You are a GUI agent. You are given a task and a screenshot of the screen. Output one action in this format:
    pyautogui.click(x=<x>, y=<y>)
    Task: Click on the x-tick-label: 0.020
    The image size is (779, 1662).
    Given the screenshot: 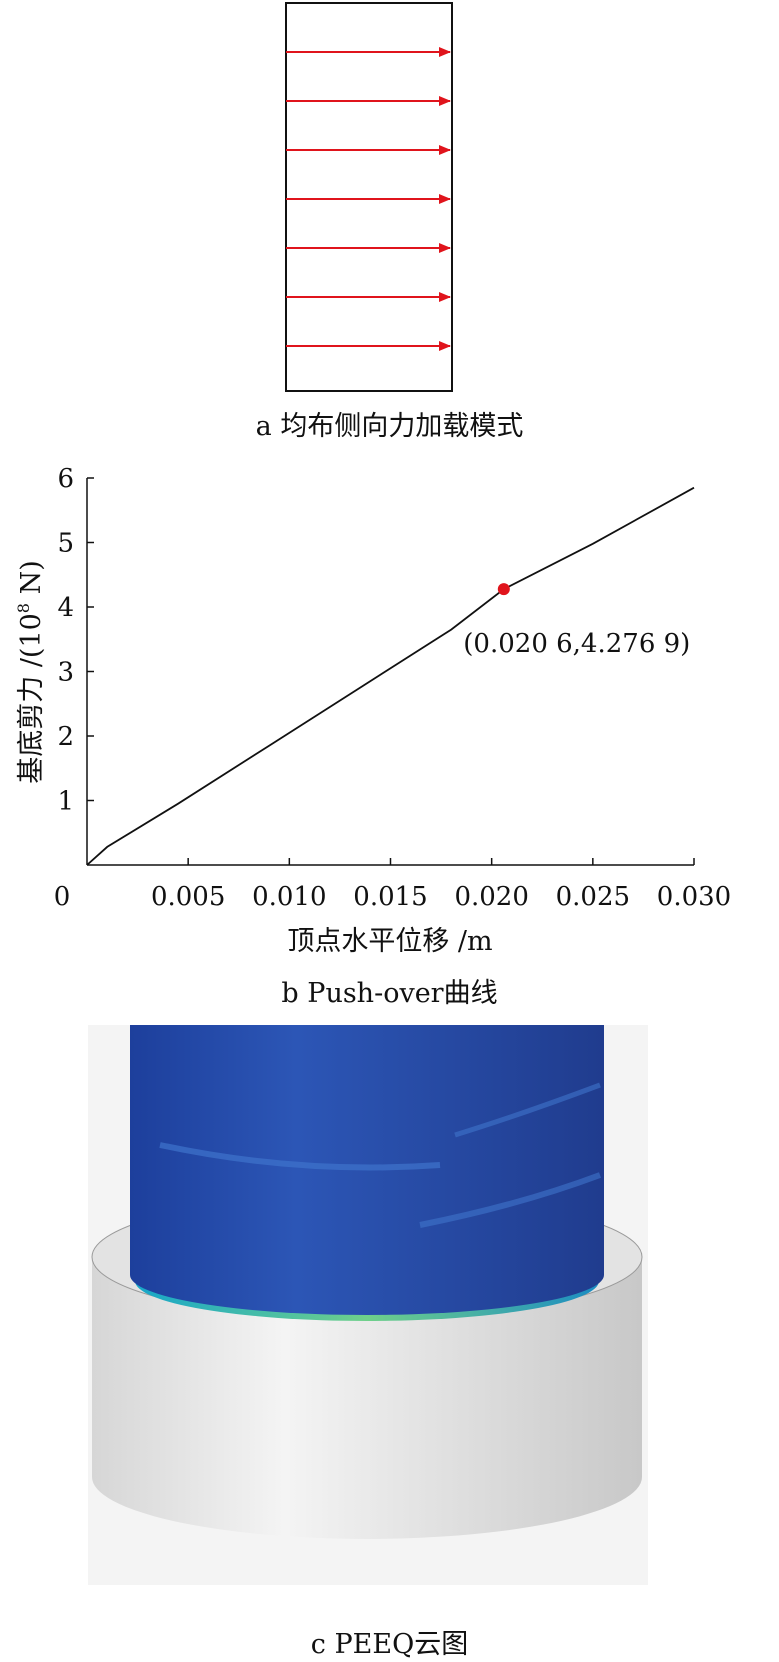 What is the action you would take?
    pyautogui.click(x=491, y=897)
    